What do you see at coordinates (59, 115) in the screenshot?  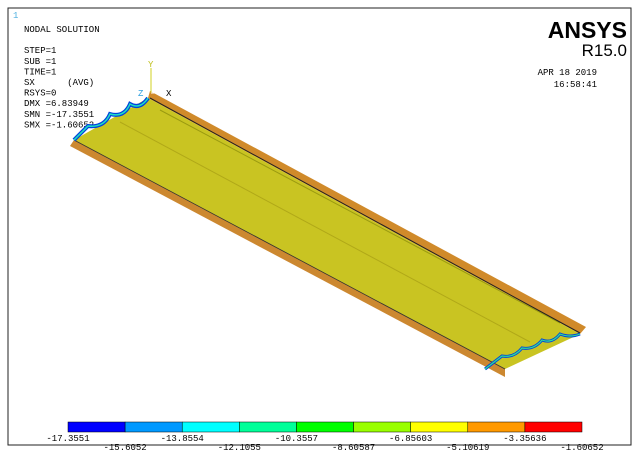 I see `header-line: SMN =-17.3551` at bounding box center [59, 115].